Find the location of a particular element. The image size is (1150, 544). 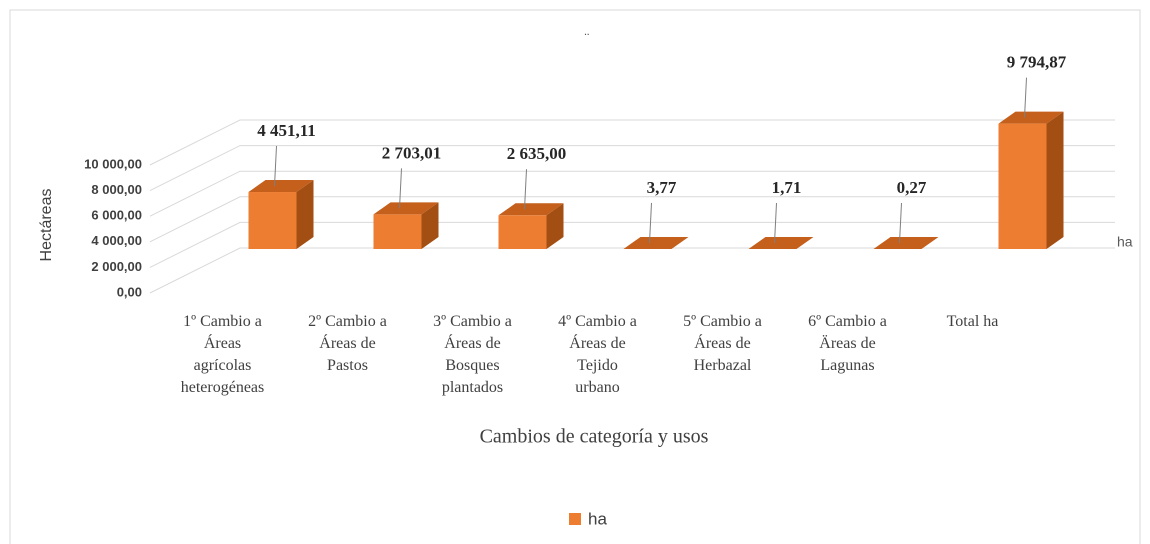

x-axis-title: Cambios de categoría y usos is located at coordinates (594, 437).